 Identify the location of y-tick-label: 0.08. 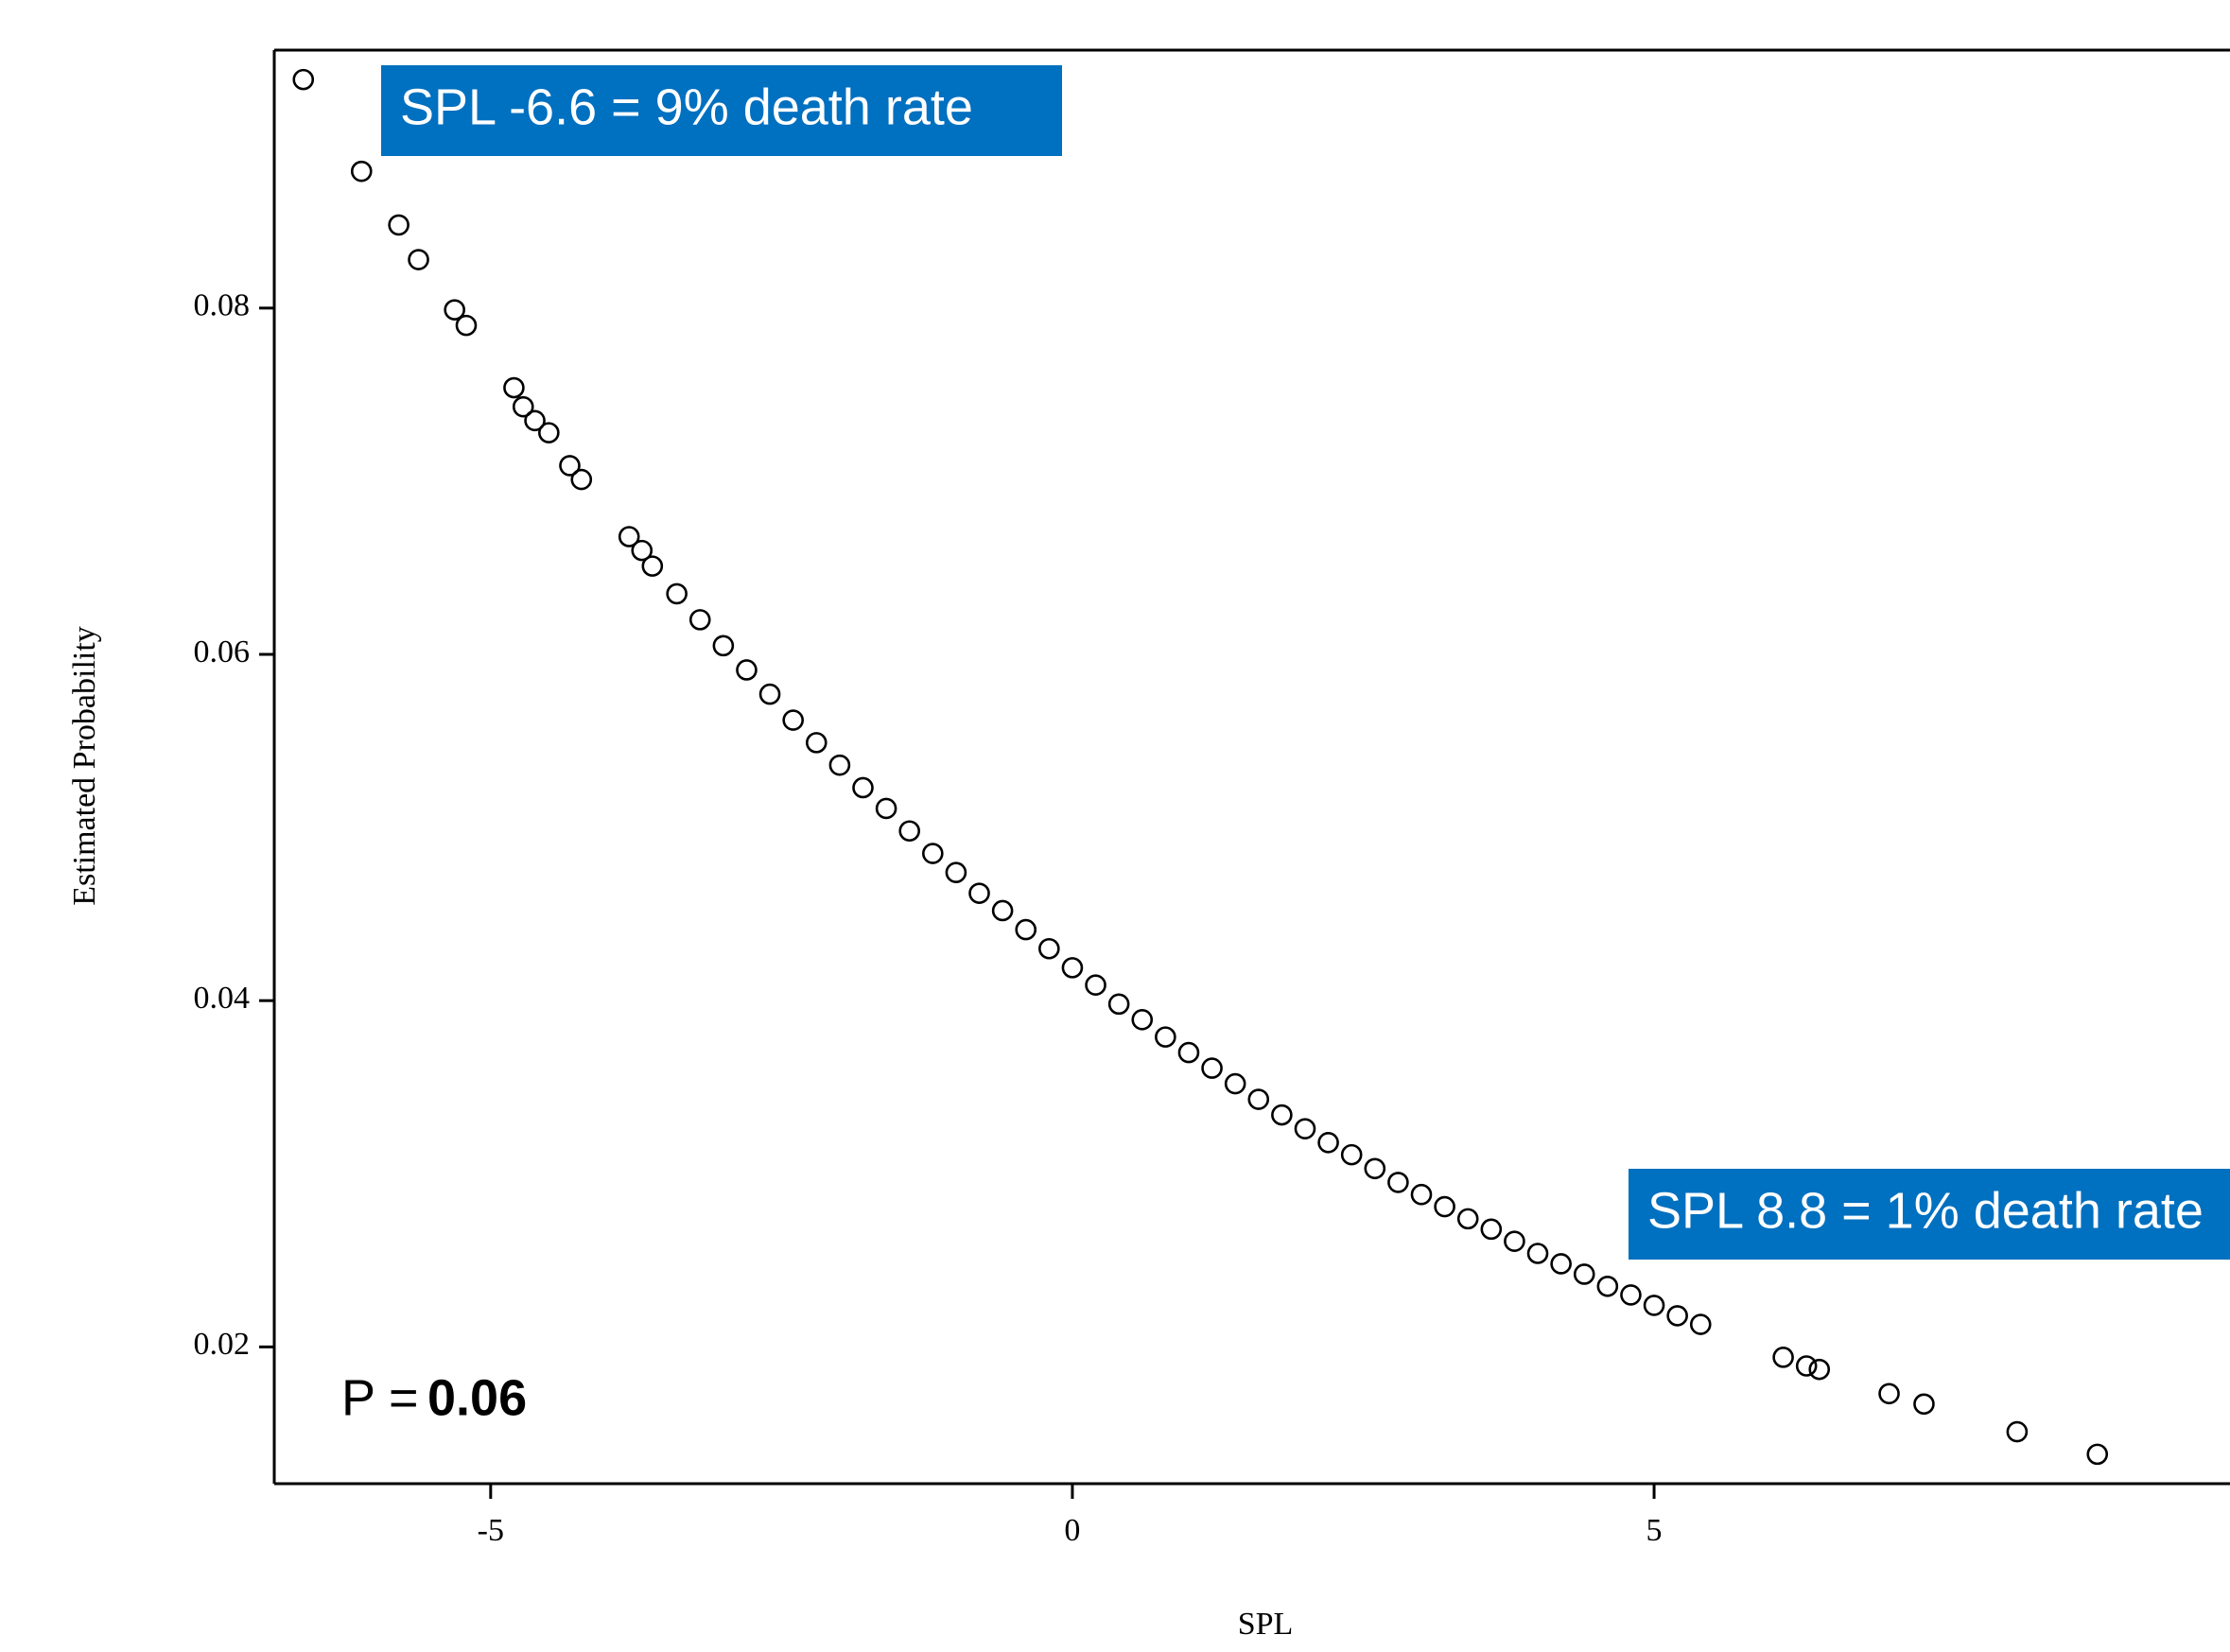
(222, 306).